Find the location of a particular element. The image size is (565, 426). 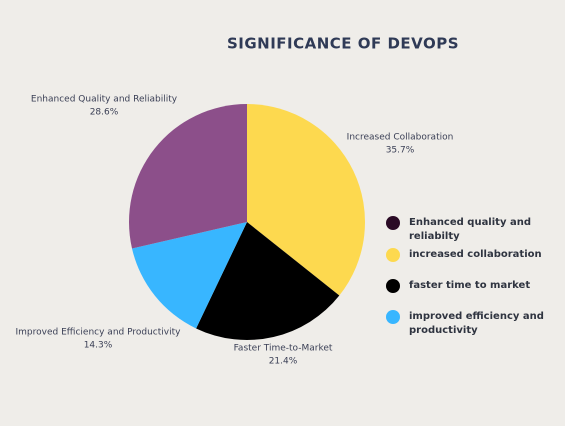

legend-label: Enhanced quality and reliabilty is located at coordinates (470, 229).